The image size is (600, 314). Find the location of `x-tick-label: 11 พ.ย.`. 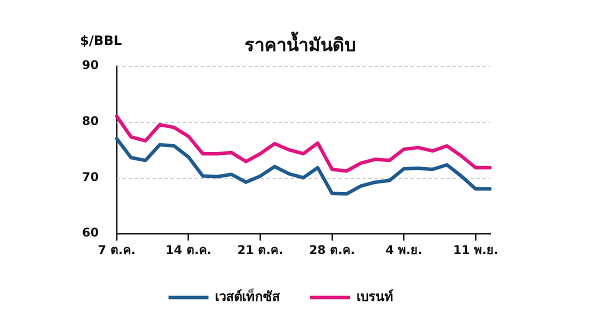

x-tick-label: 11 พ.ย. is located at coordinates (475, 249).